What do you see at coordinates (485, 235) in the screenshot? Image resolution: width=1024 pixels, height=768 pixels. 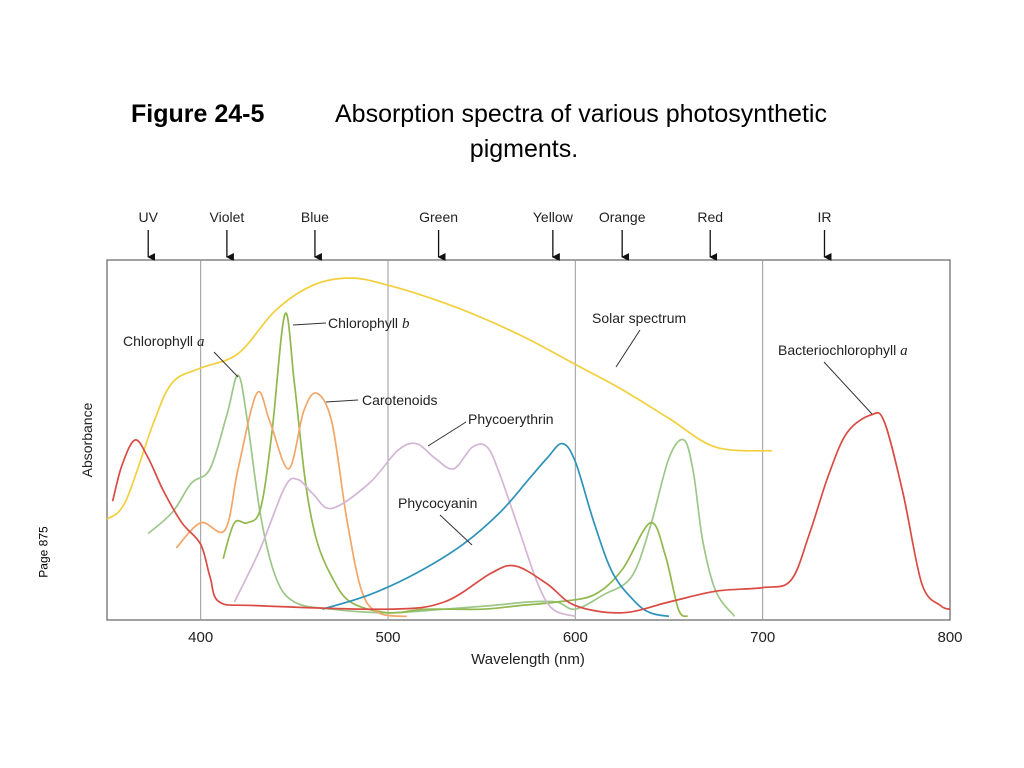 I see `spectral-regions: UV Violet Blue Green Yellow Orange Red IR` at bounding box center [485, 235].